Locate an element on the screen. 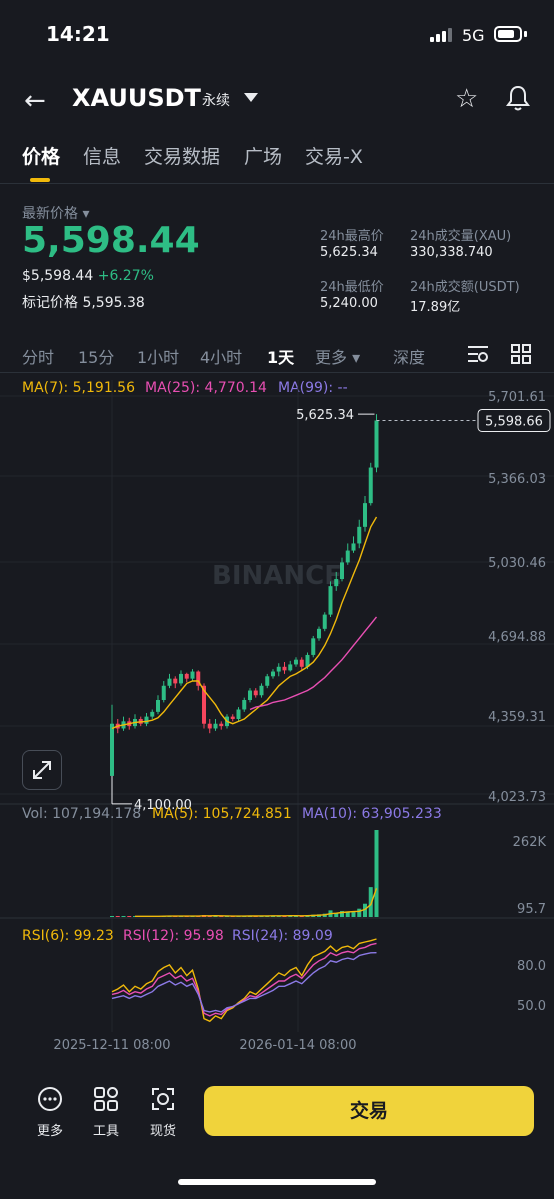 Image resolution: width=554 pixels, height=1199 pixels. price-axis-label: 4,023.73 is located at coordinates (517, 797).